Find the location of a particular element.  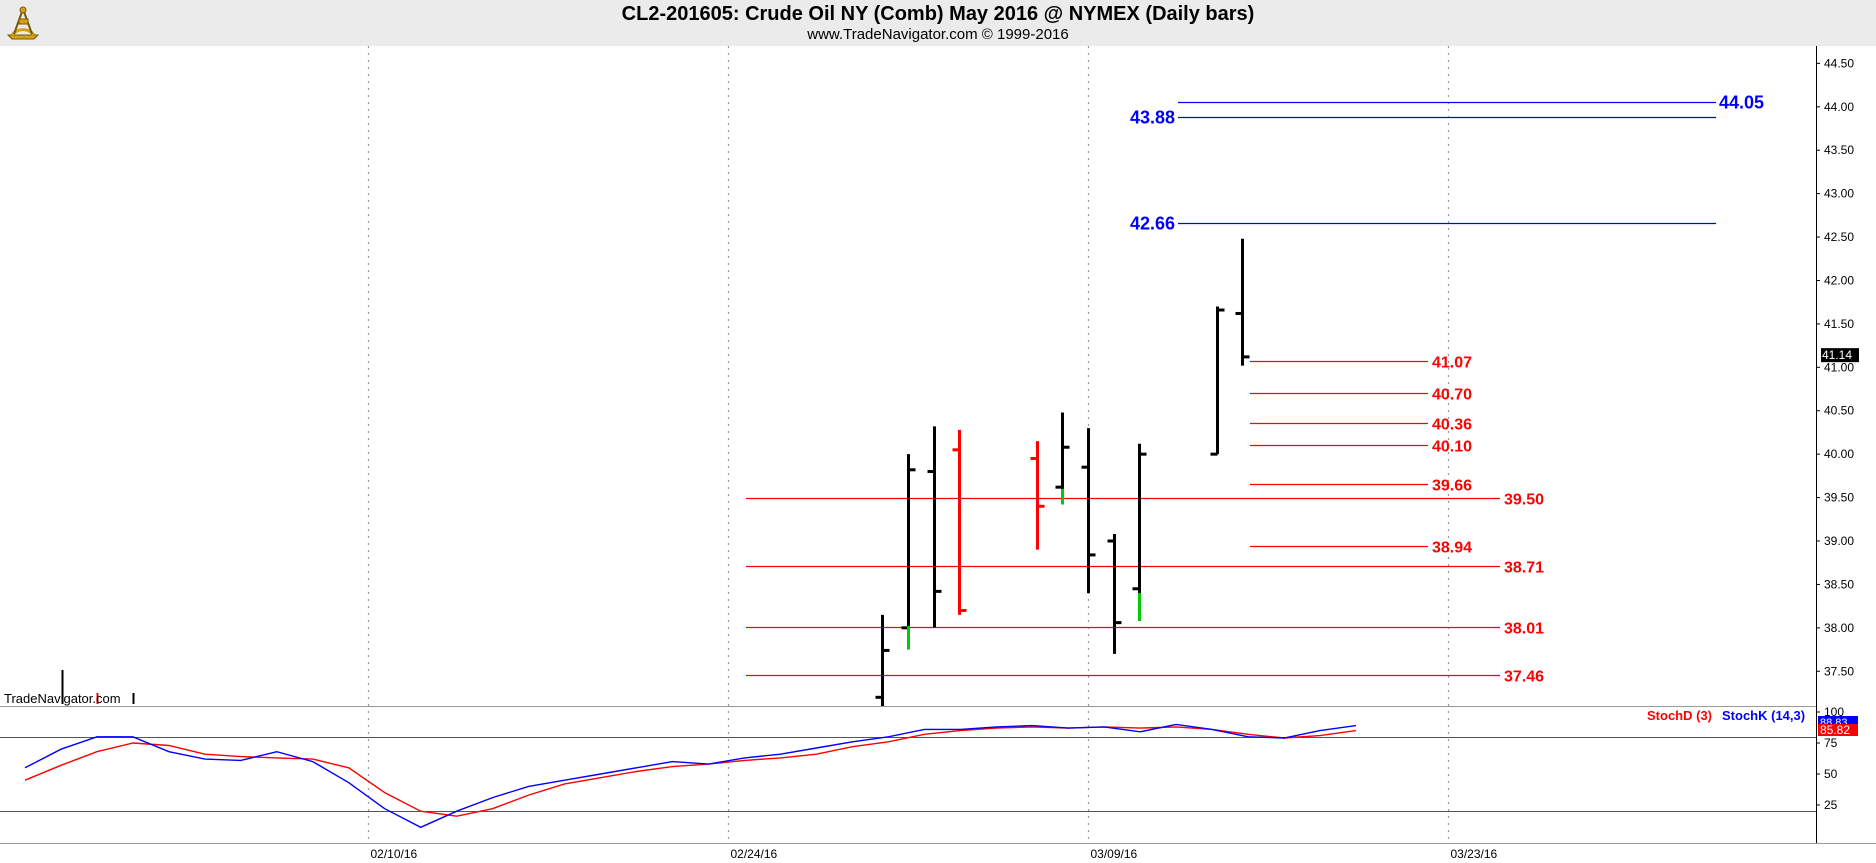

stoch-tick-label: 75 is located at coordinates (1831, 743).